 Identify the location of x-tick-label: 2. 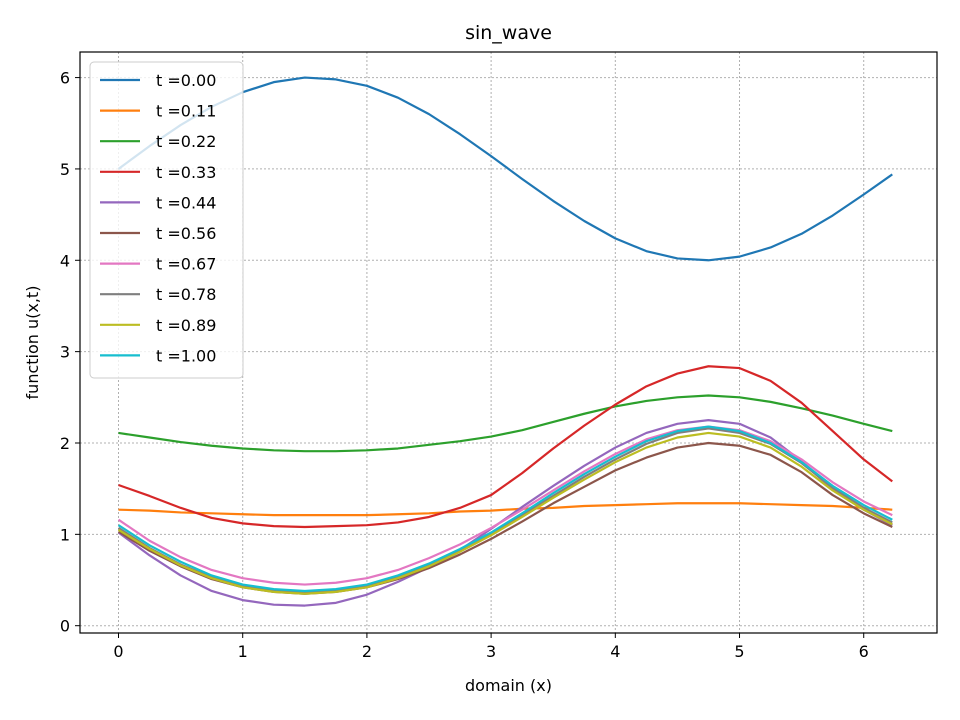
(367, 651).